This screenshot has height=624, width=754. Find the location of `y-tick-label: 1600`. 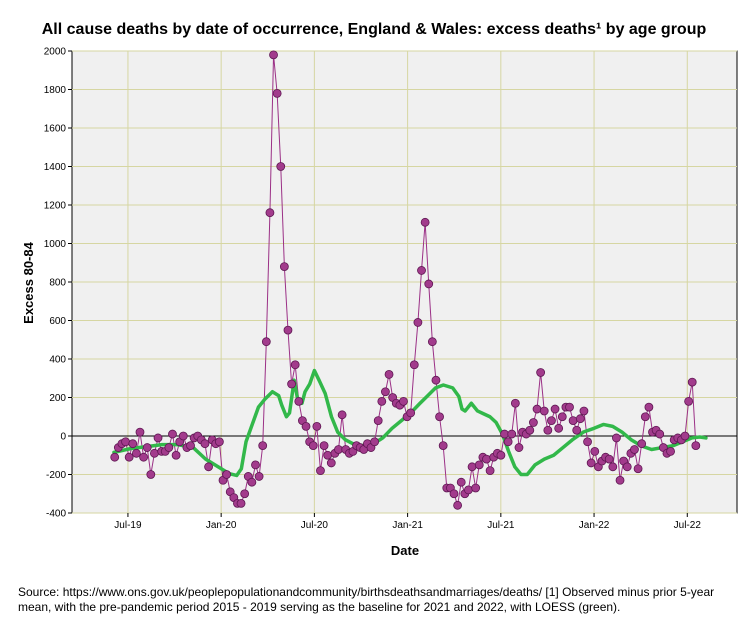

y-tick-label: 1600 is located at coordinates (55, 129).